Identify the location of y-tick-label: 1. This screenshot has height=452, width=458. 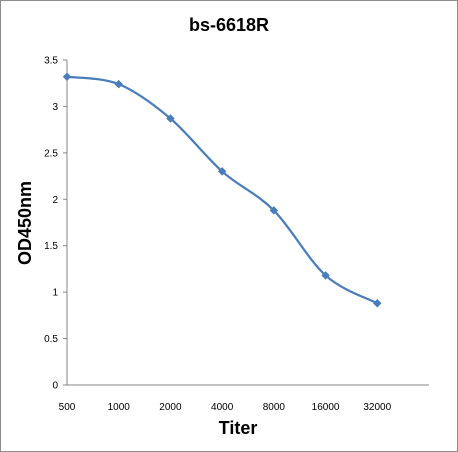
(55, 293).